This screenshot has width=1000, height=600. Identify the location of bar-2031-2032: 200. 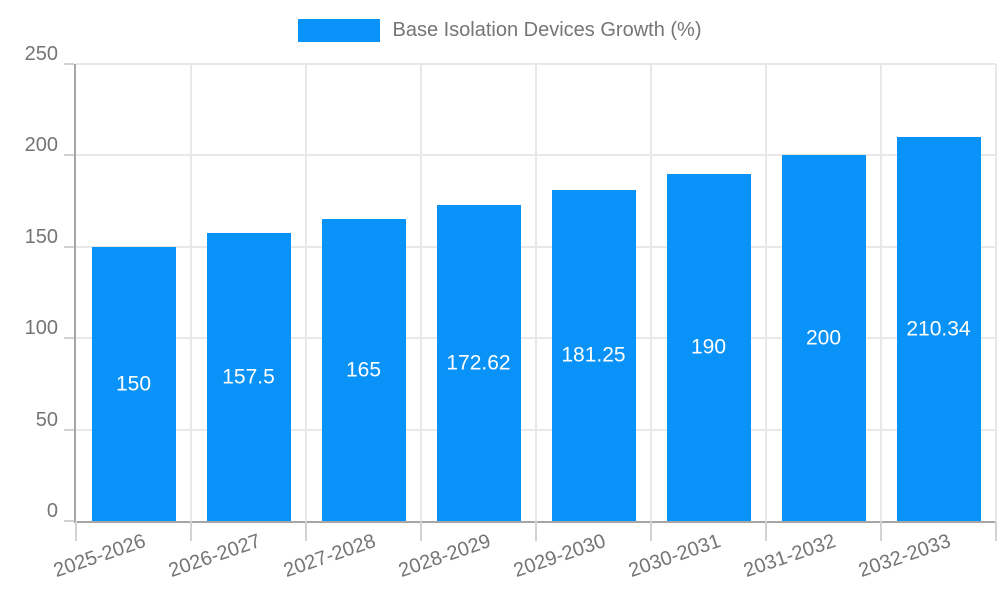
(823, 338).